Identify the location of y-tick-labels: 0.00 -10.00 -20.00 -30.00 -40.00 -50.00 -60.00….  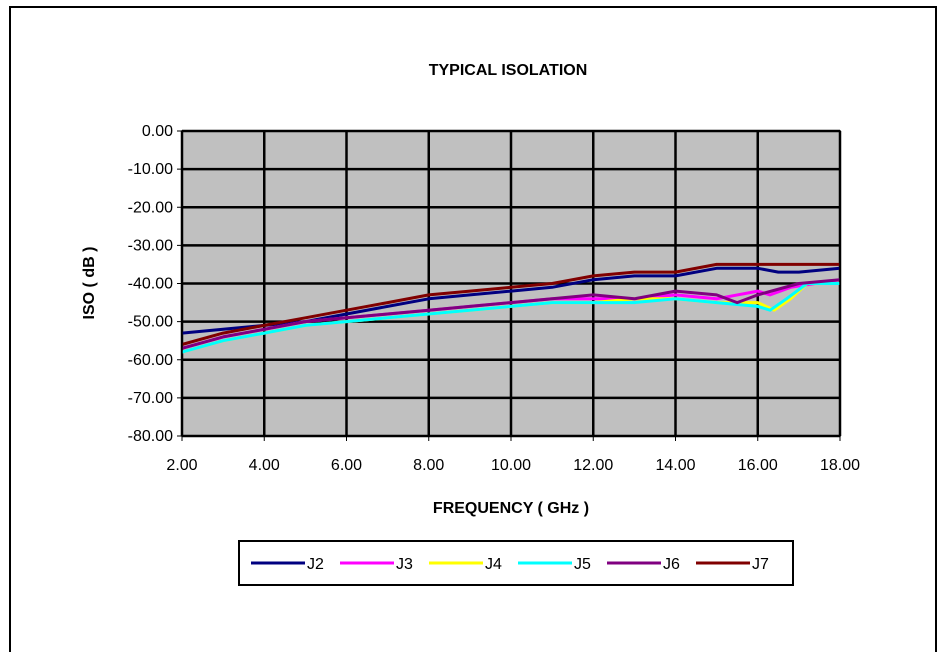
(155, 284).